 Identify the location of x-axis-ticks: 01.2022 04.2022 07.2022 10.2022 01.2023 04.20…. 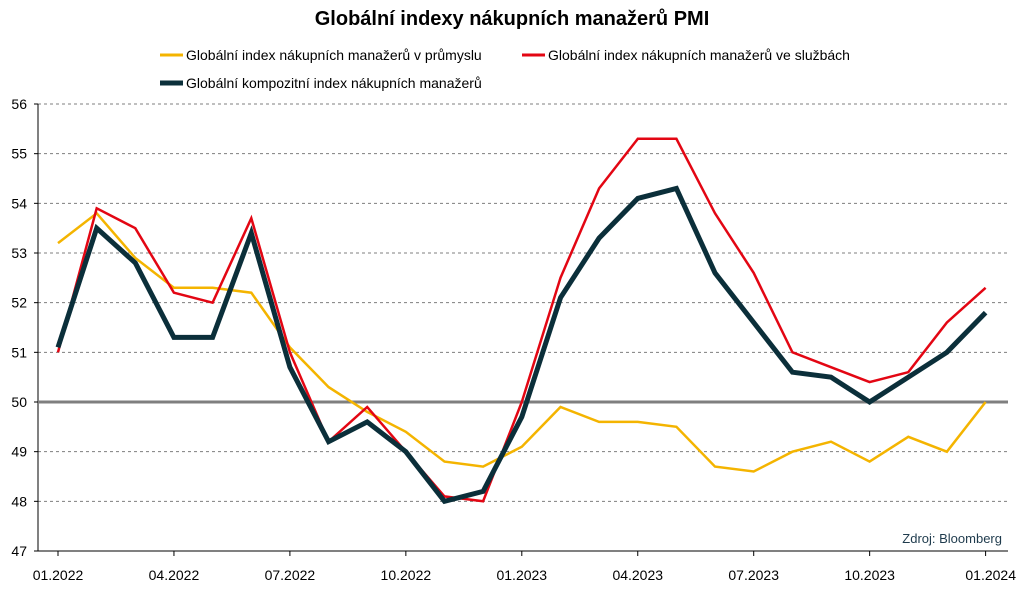
(524, 567).